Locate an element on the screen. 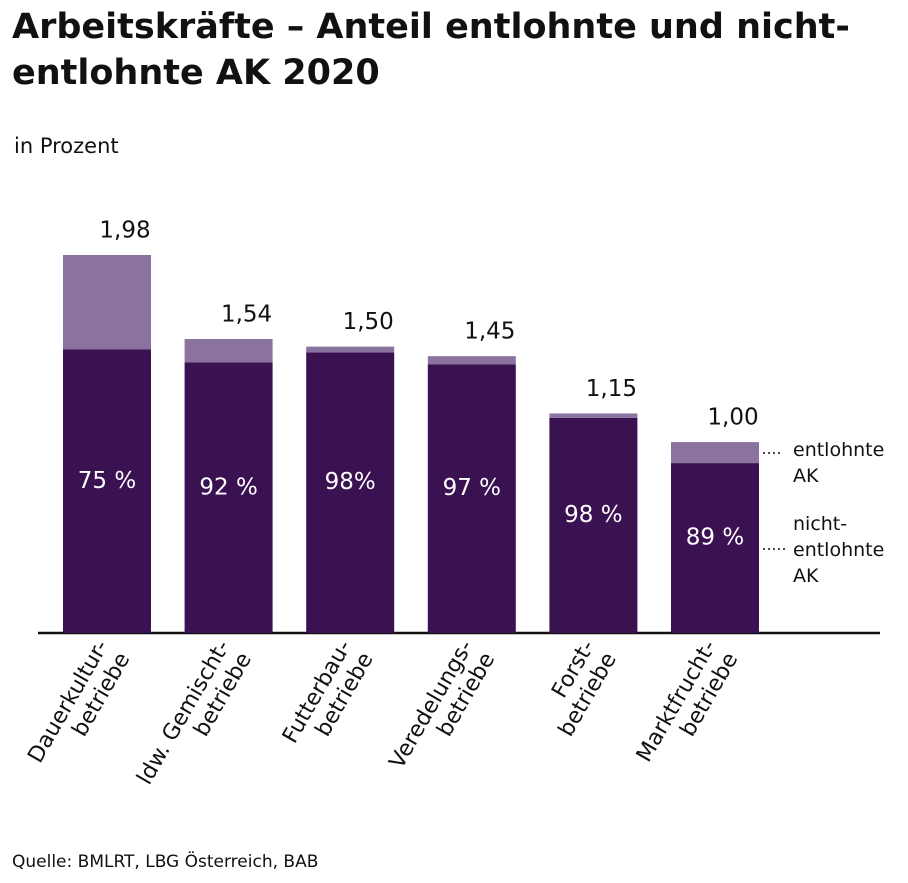 Image resolution: width=908 pixels, height=883 pixels. data-label: 98 % is located at coordinates (593, 515).